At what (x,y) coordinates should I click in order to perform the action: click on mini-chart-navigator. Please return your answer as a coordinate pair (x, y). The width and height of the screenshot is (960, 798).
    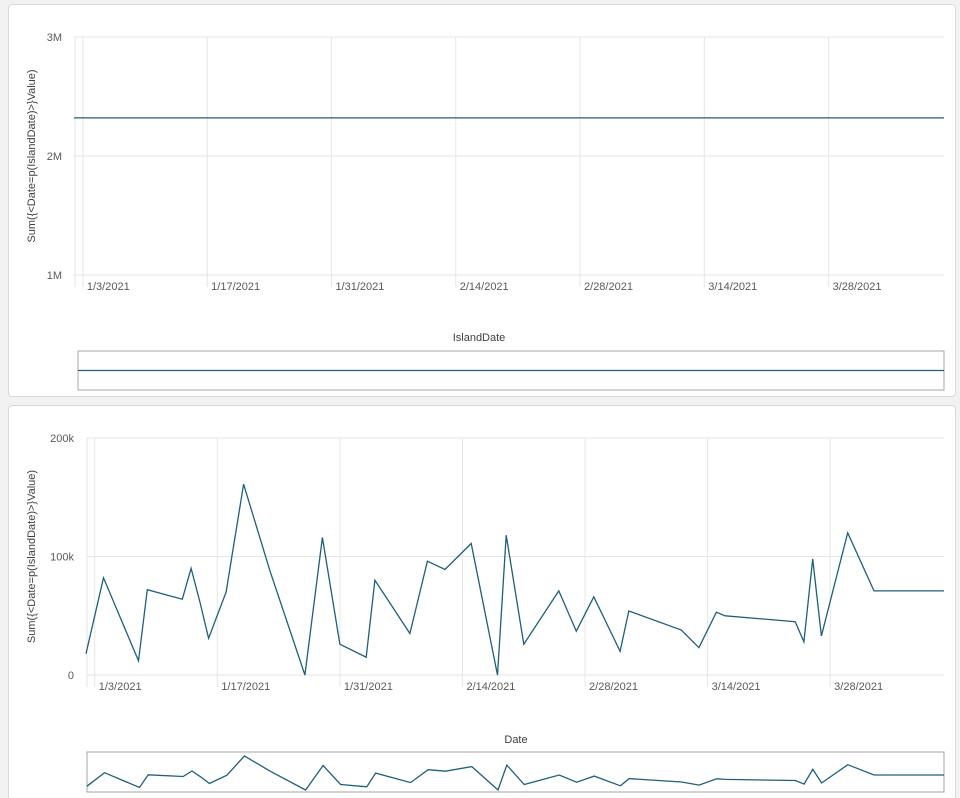
    Looking at the image, I should click on (515, 772).